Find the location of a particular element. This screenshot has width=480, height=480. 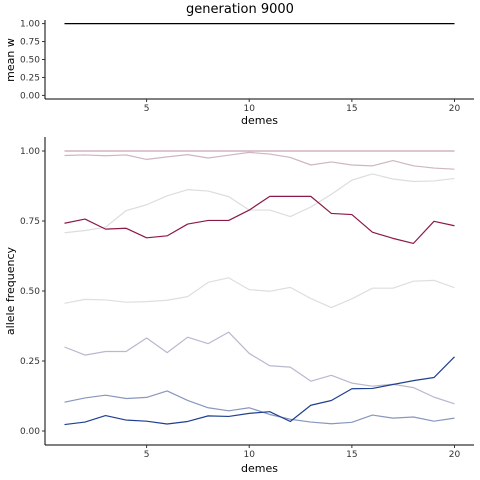

top-y-tick-label: 1.00 is located at coordinates (30, 25).